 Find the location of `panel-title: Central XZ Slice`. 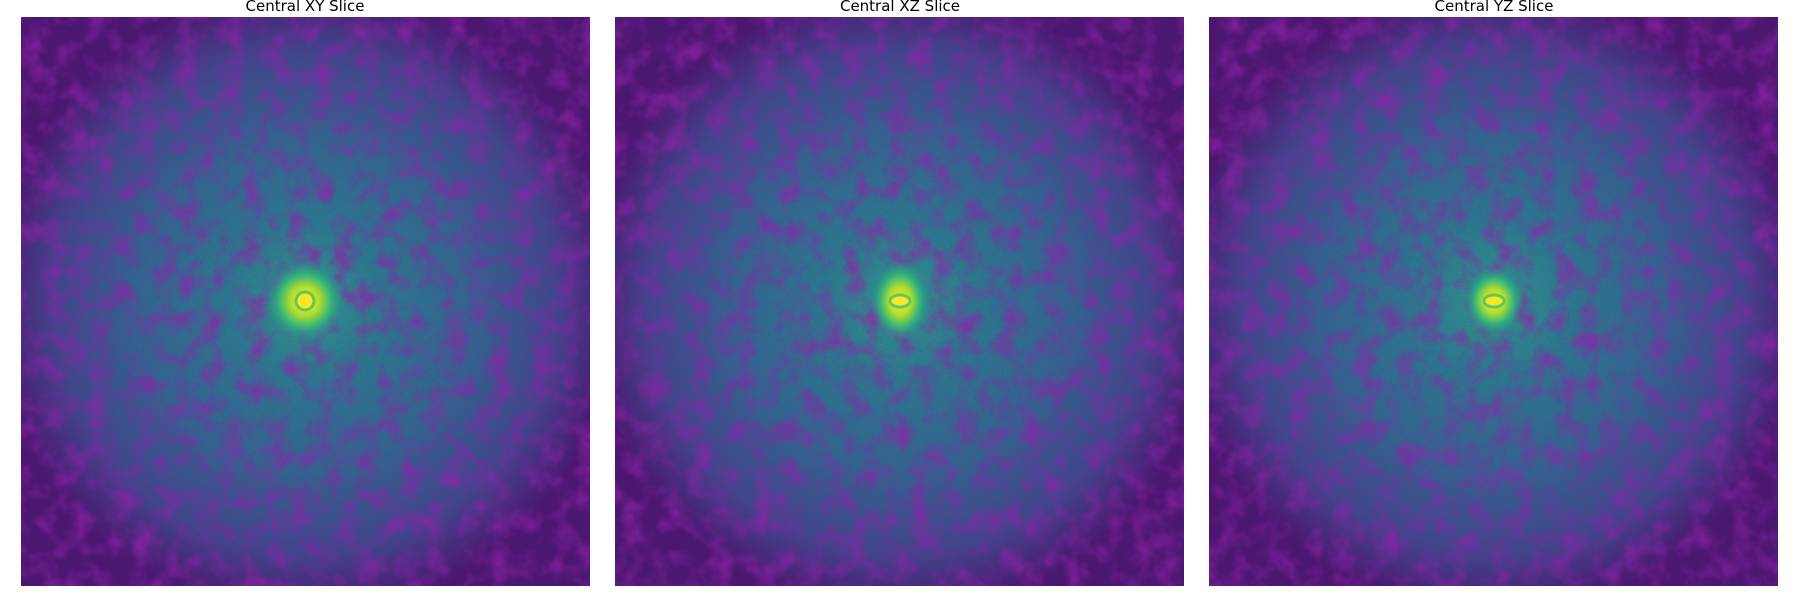

panel-title: Central XZ Slice is located at coordinates (900, 7).